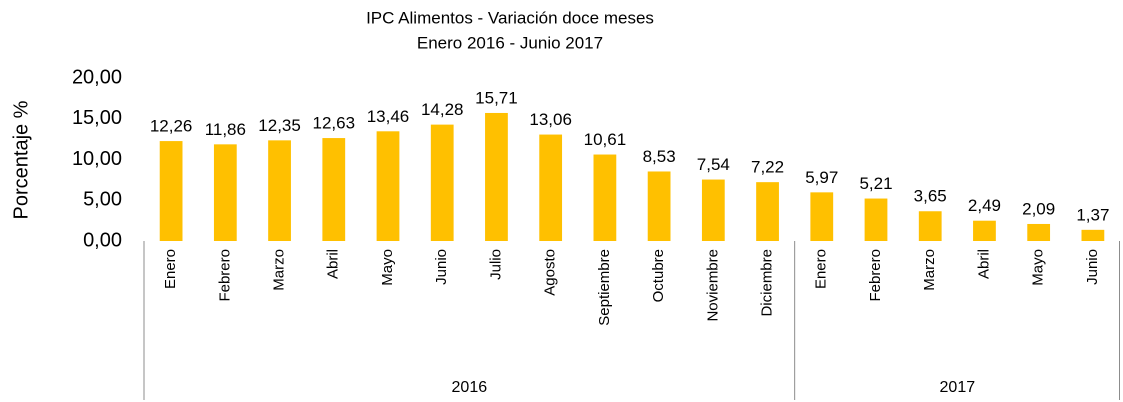 The height and width of the screenshot is (402, 1123). What do you see at coordinates (97, 159) in the screenshot?
I see `y-tick-label: 10,00` at bounding box center [97, 159].